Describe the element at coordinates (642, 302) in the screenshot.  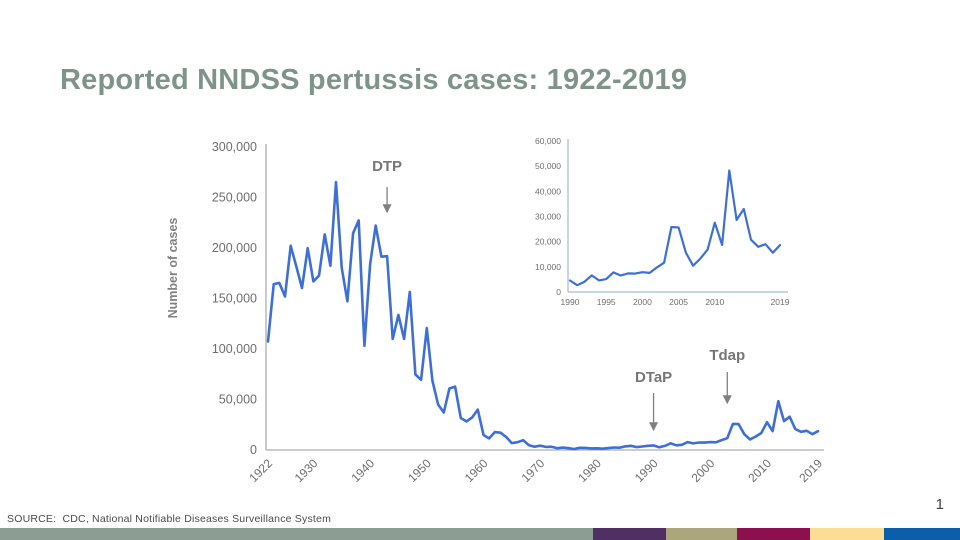
I see `inset-chart-x-tick-label: 2000` at that location.